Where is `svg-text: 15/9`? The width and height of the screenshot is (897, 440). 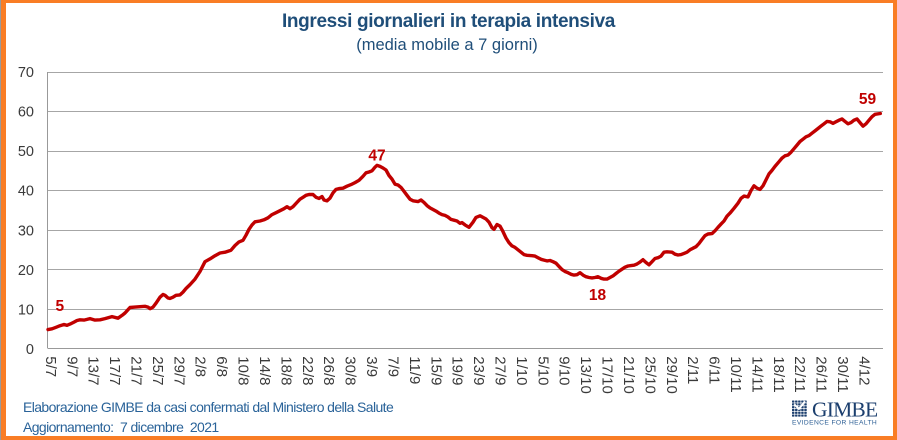
svg-text: 15/9 is located at coordinates (435, 370).